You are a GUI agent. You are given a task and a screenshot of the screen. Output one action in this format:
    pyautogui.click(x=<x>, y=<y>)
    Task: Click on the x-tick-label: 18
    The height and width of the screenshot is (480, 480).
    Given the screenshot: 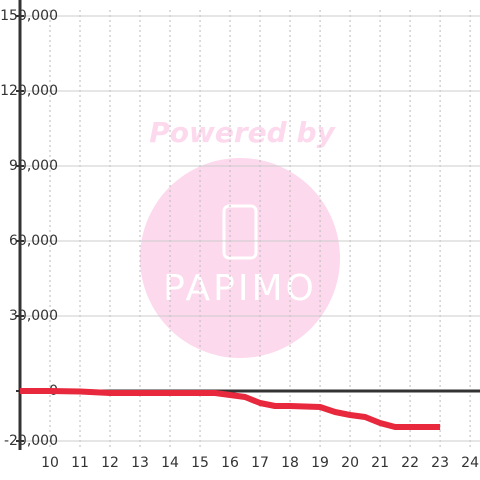 What is the action you would take?
    pyautogui.click(x=290, y=463)
    